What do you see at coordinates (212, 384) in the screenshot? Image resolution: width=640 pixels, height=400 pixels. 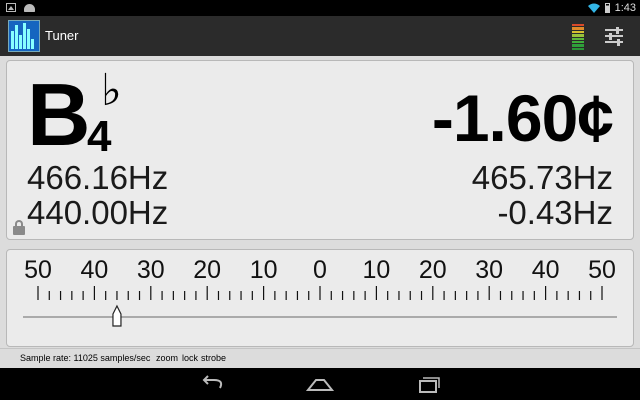 I see `back-icon` at bounding box center [212, 384].